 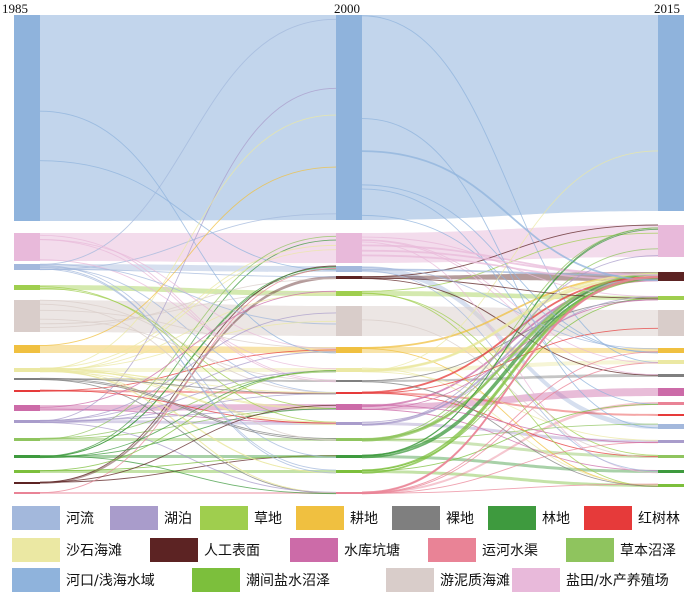 What do you see at coordinates (80, 519) in the screenshot?
I see `legend-label: 河流` at bounding box center [80, 519].